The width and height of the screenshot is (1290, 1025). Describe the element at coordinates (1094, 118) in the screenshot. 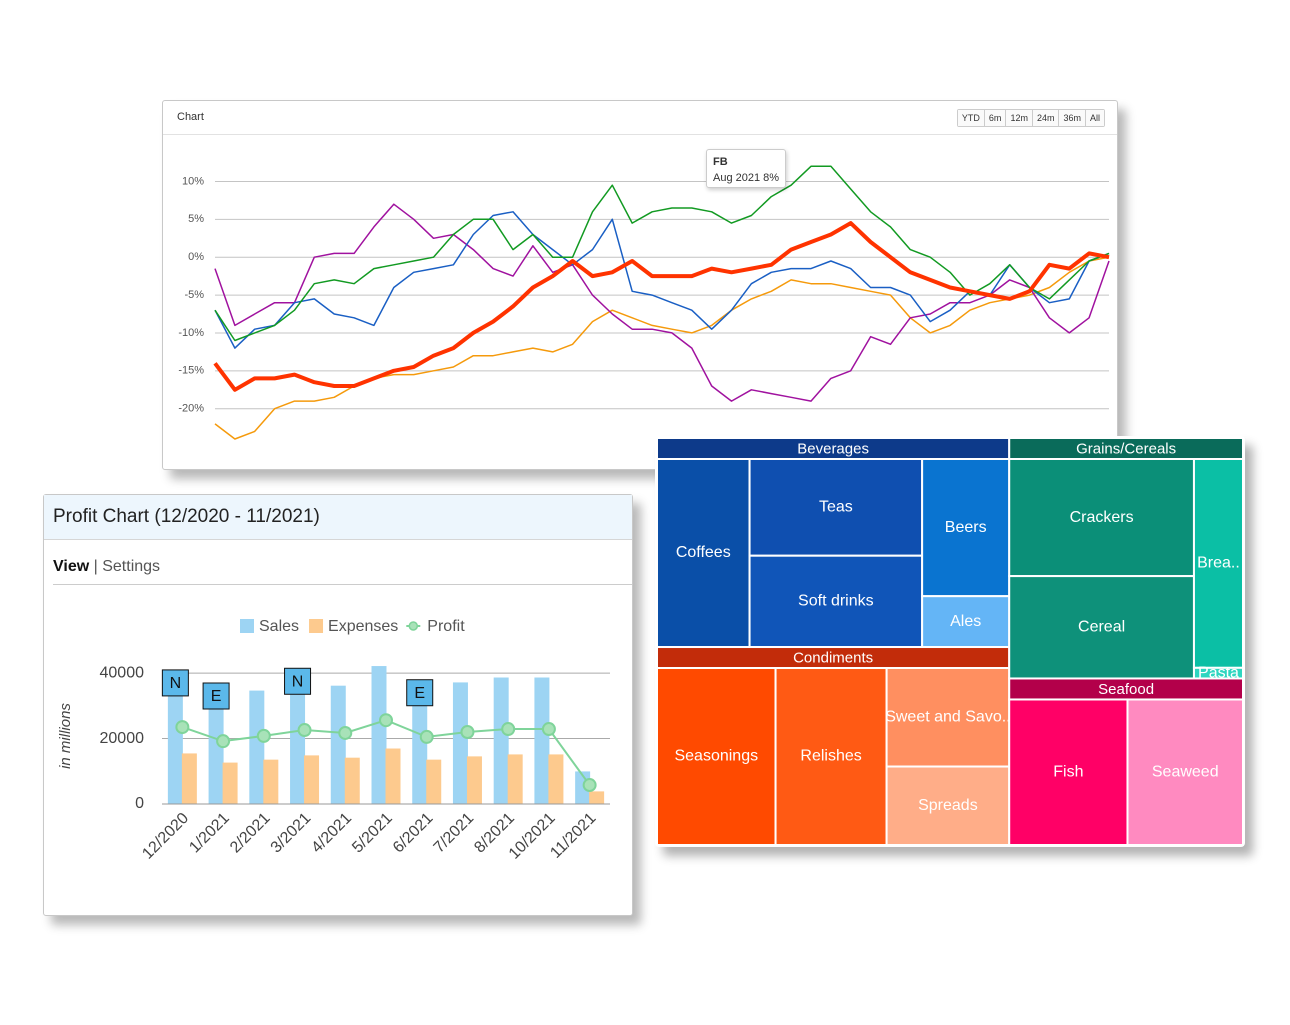

I see `range-button: All` at that location.